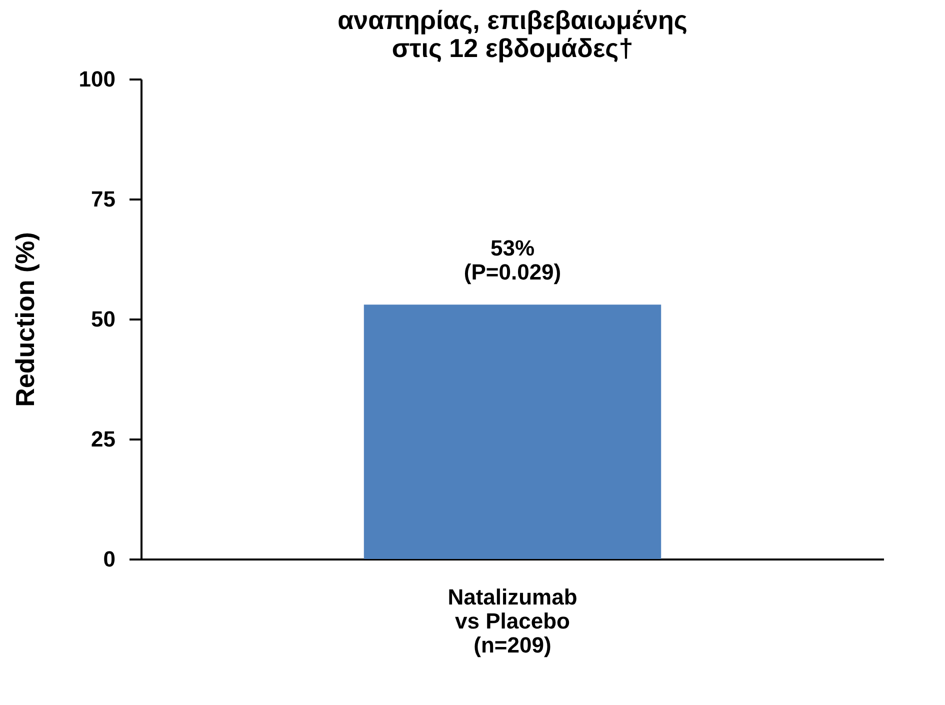  I want to click on y-tick-label: 75, so click(103, 199).